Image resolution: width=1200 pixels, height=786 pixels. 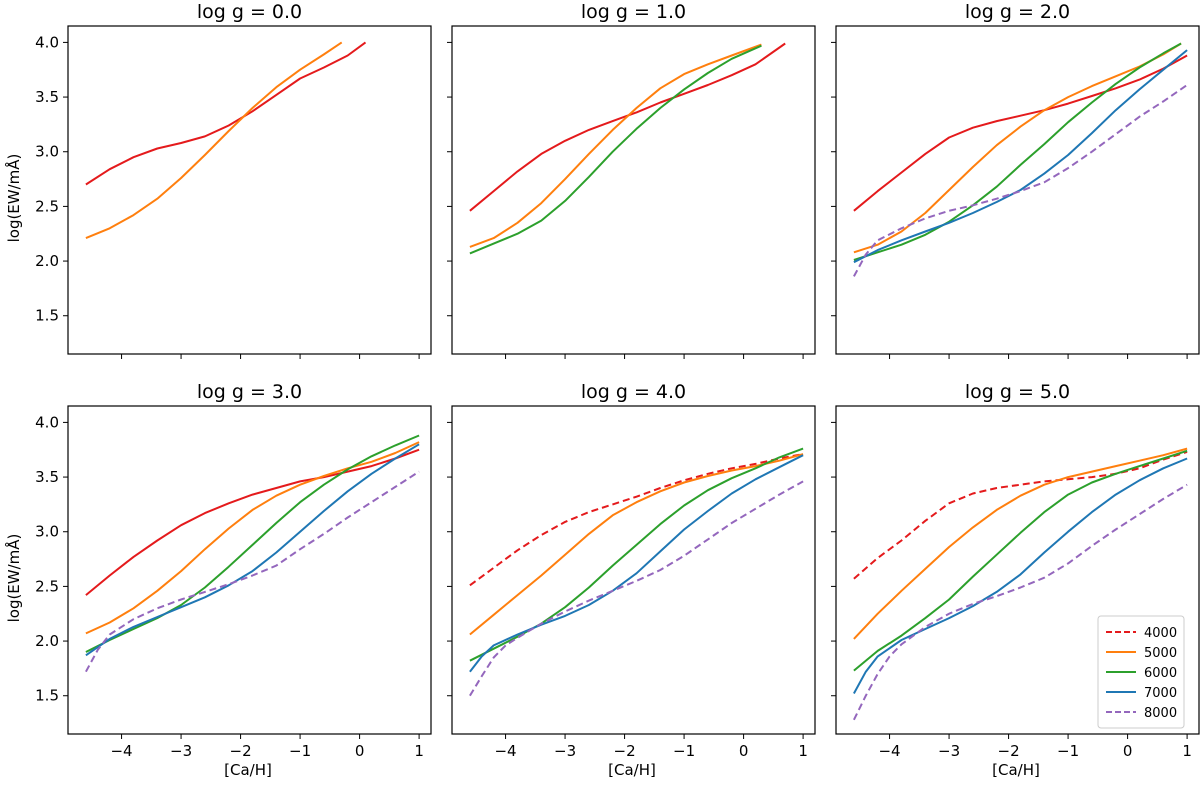 What do you see at coordinates (1160, 693) in the screenshot?
I see `legend-label-7000: 7000` at bounding box center [1160, 693].